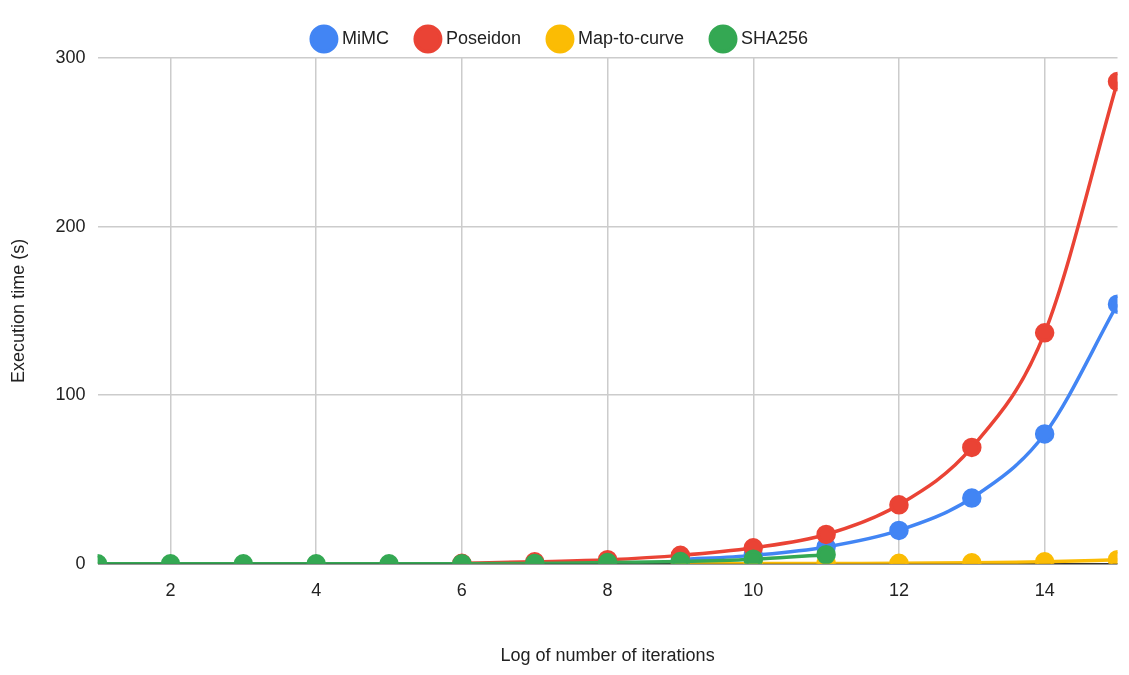  I want to click on legend-label: Poseidon, so click(483, 37).